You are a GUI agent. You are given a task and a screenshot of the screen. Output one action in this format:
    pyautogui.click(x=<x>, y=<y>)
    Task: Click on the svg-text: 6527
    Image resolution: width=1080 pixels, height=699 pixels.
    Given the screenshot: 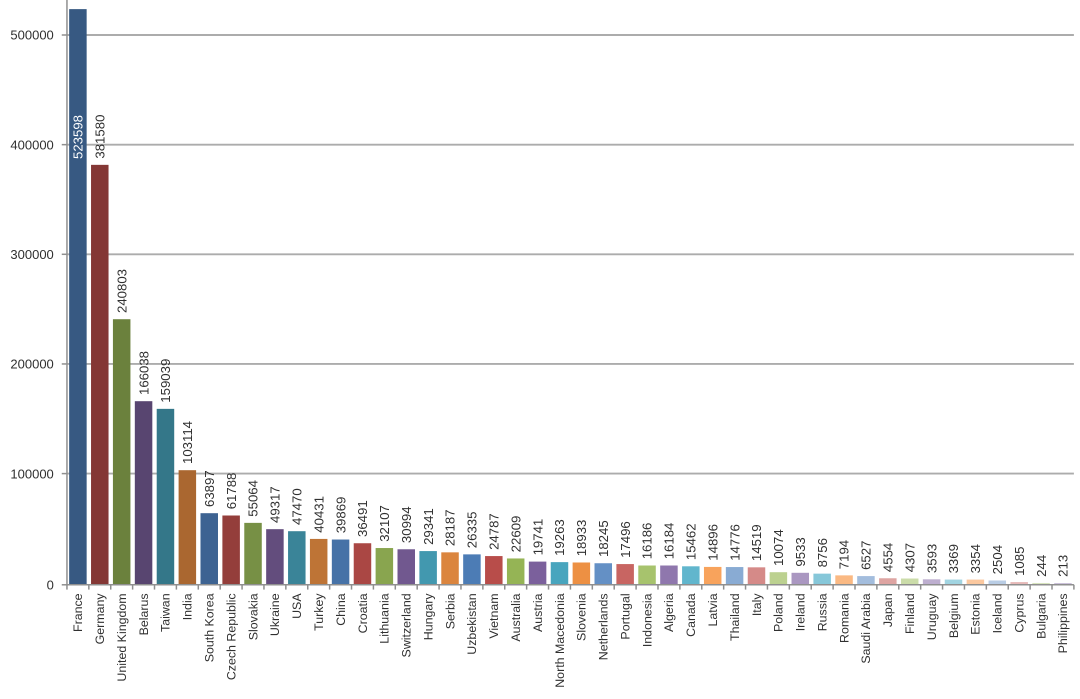 What is the action you would take?
    pyautogui.click(x=866, y=555)
    